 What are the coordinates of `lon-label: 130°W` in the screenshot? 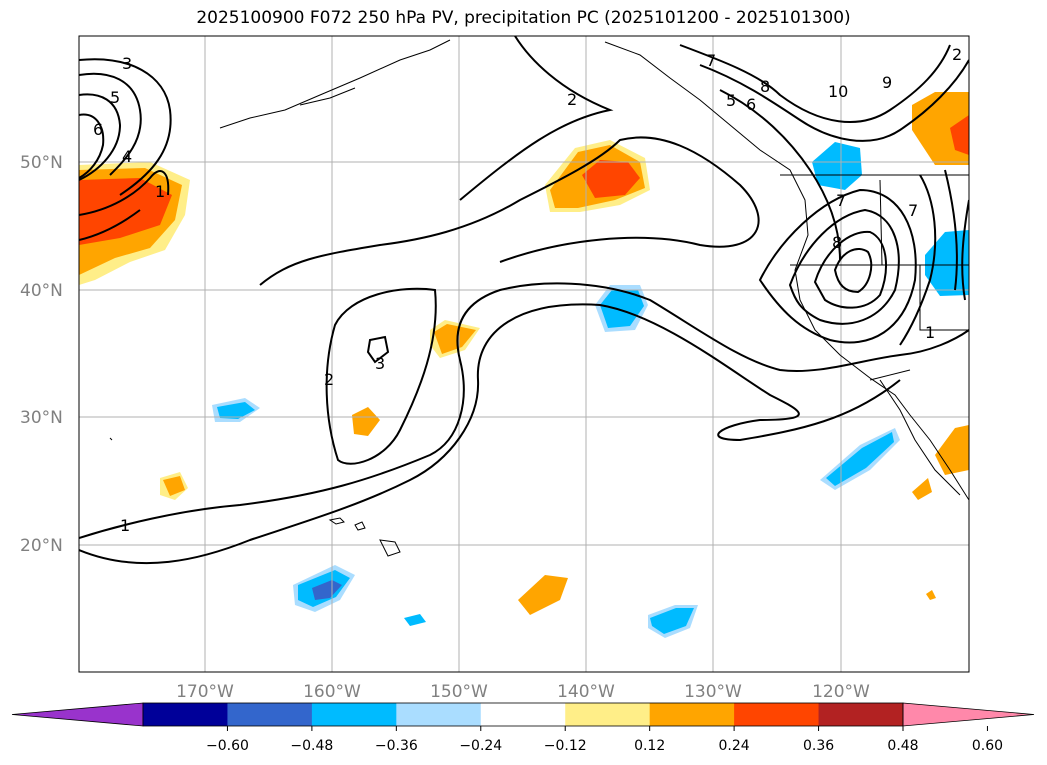 It's located at (713, 692).